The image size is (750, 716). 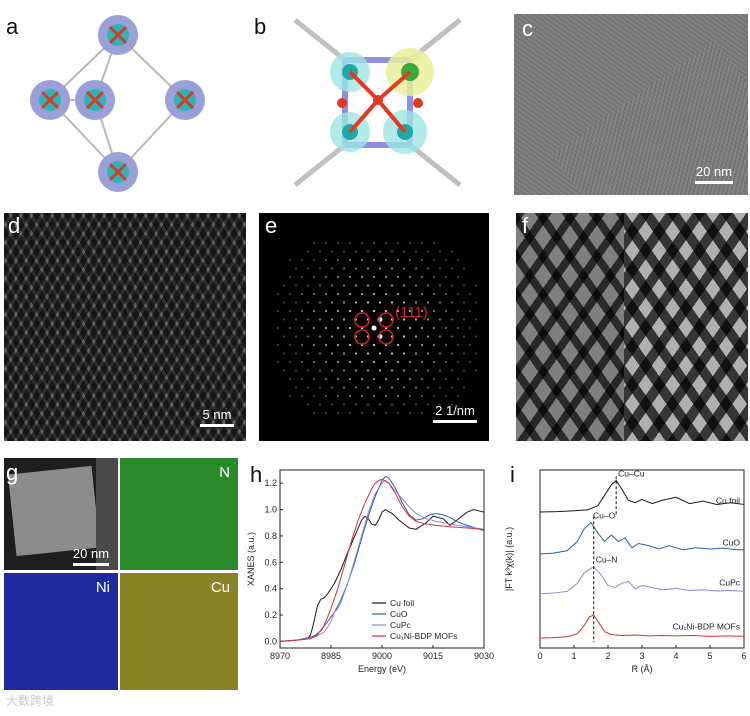 I want to click on eds-map-ni: Ni, so click(x=61, y=631).